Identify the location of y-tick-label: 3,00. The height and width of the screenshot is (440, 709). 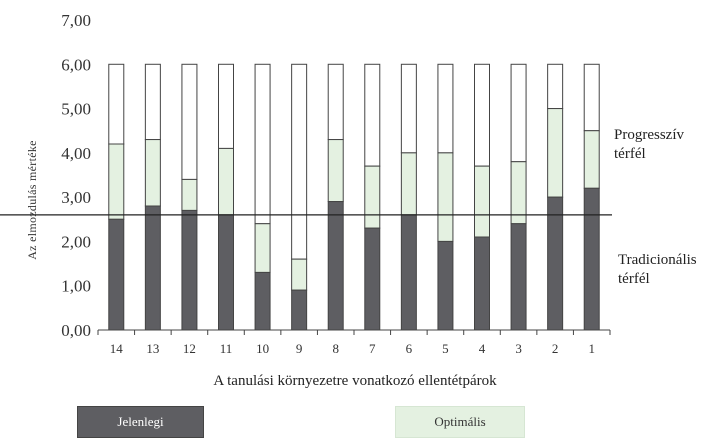
(76, 197).